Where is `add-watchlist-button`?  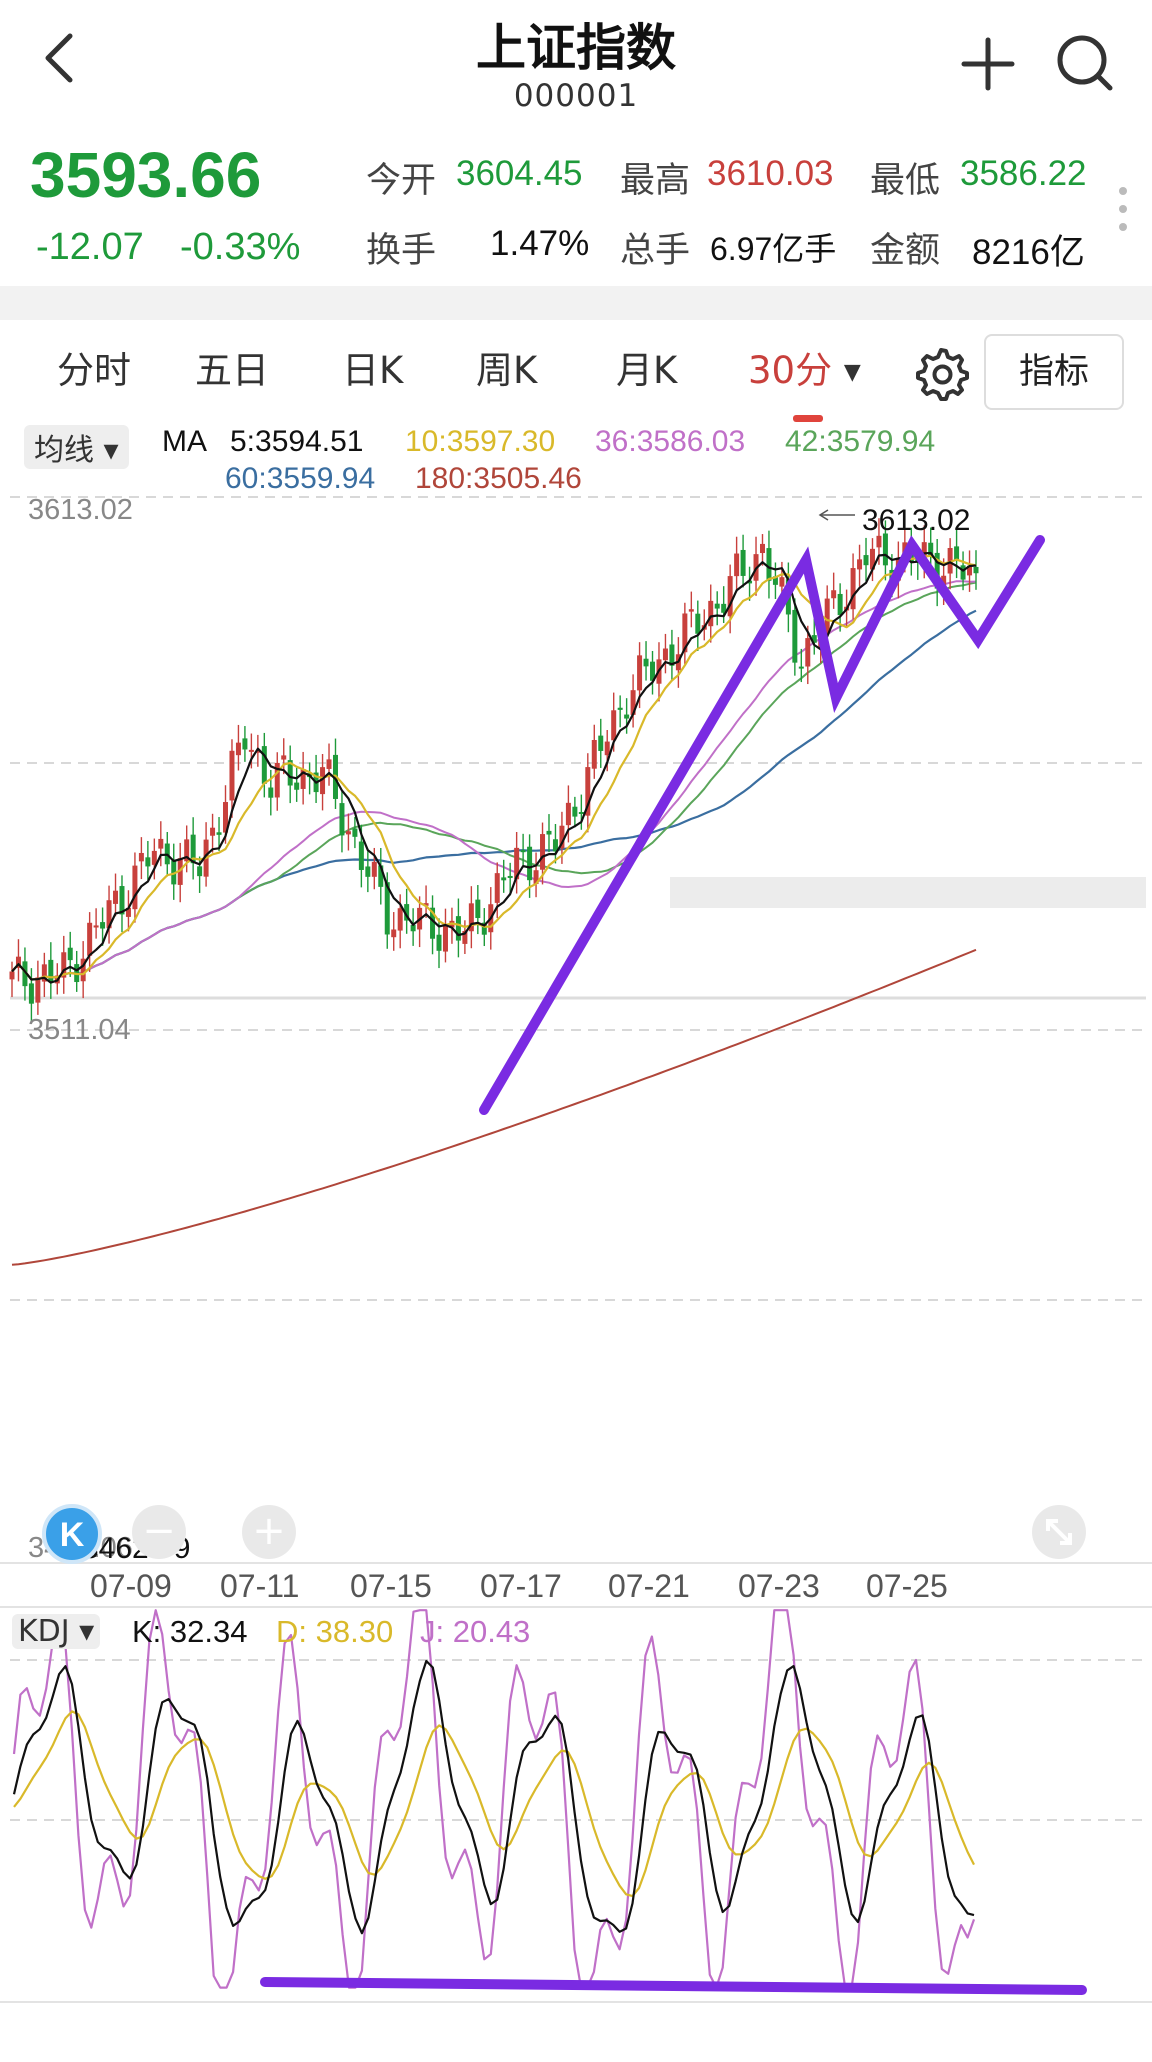
add-watchlist-button is located at coordinates (988, 64).